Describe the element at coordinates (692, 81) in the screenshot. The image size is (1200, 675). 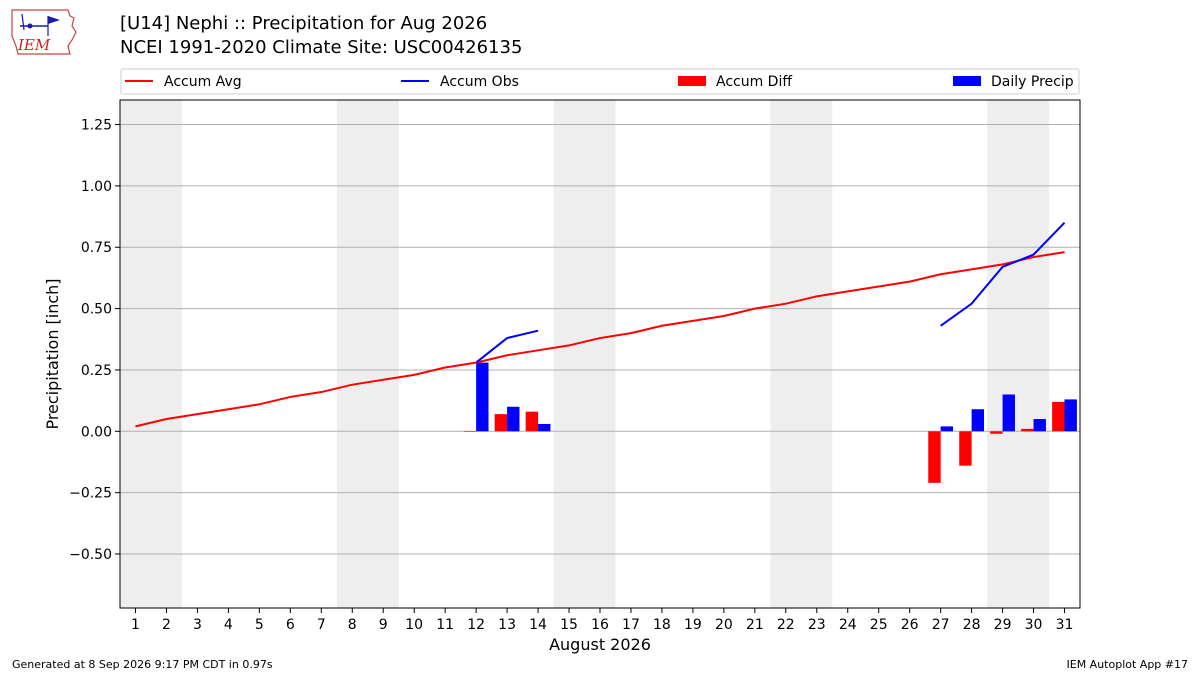
I see `legend-swatch-accum-diff` at that location.